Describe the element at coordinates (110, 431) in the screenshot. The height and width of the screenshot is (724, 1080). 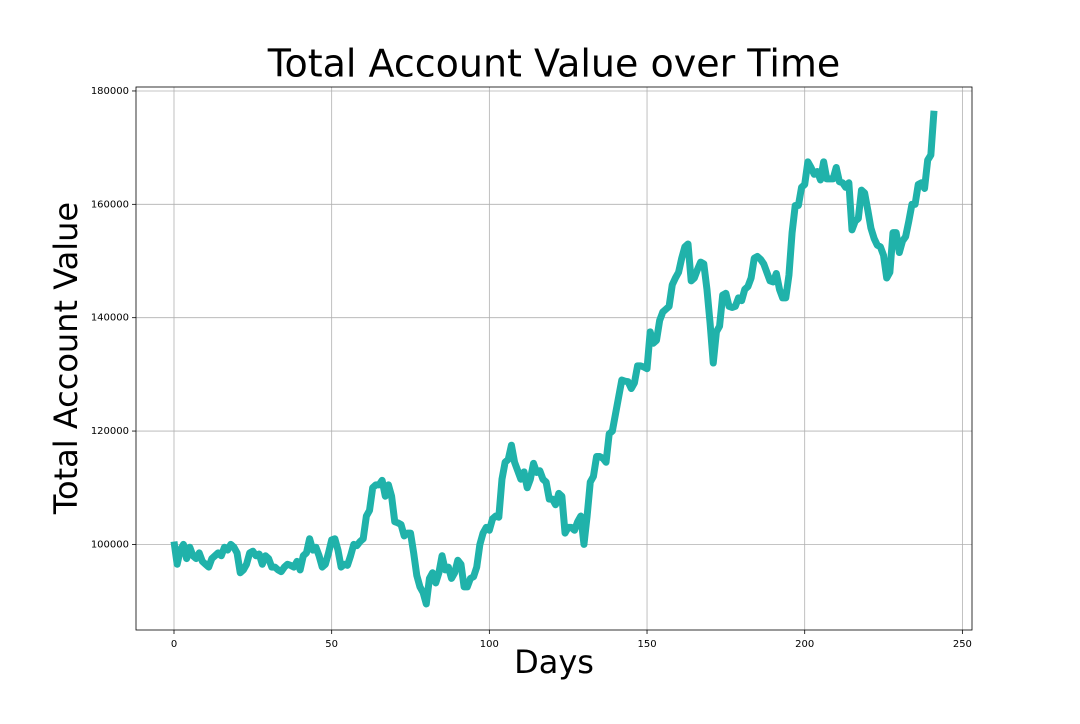
I see `y-tick-label: 120000` at that location.